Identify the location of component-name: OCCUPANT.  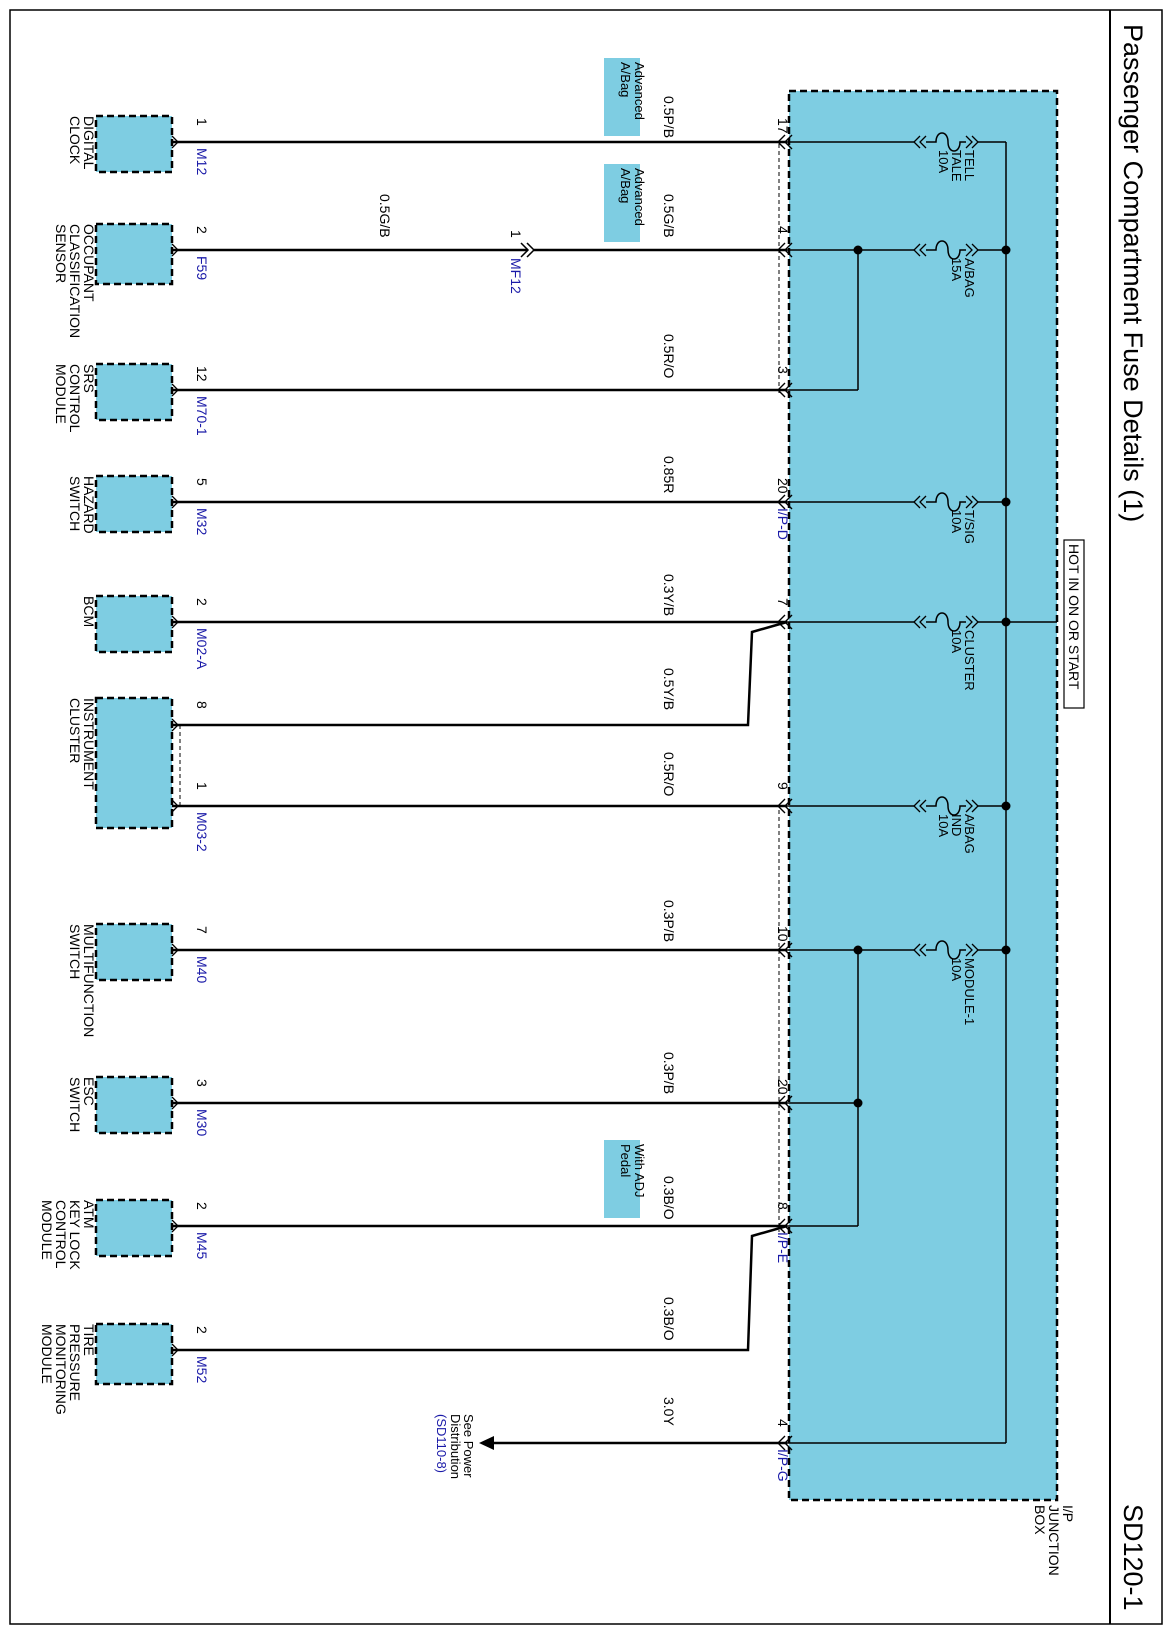
(89, 263).